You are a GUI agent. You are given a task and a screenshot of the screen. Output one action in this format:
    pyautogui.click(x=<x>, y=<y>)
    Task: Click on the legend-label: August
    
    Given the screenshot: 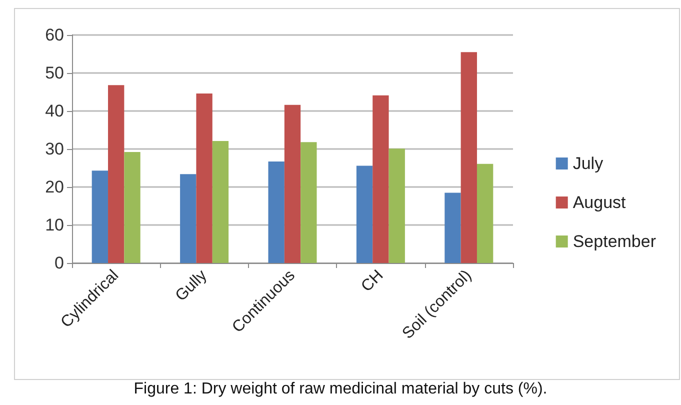 What is the action you would take?
    pyautogui.click(x=599, y=202)
    